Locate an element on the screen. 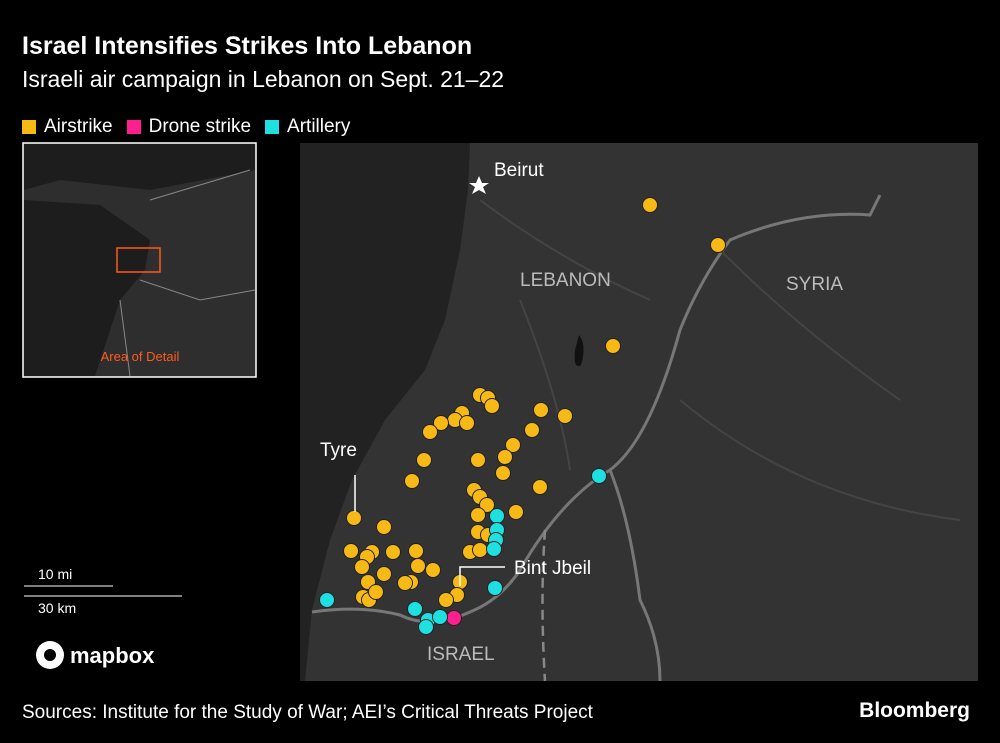  legend-item: Airstrike is located at coordinates (67, 127).